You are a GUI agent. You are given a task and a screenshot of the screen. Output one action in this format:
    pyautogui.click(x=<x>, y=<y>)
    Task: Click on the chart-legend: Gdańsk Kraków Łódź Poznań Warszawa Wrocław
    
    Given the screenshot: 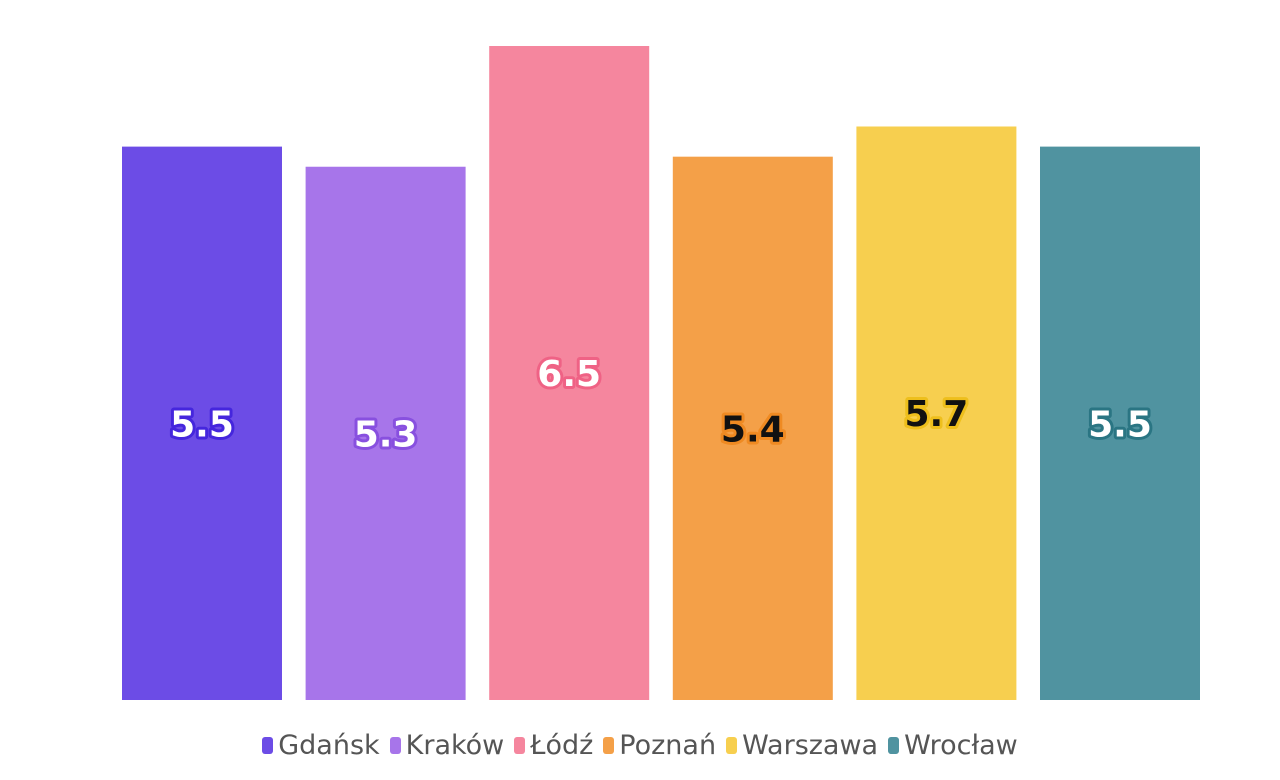 What is the action you would take?
    pyautogui.click(x=640, y=745)
    